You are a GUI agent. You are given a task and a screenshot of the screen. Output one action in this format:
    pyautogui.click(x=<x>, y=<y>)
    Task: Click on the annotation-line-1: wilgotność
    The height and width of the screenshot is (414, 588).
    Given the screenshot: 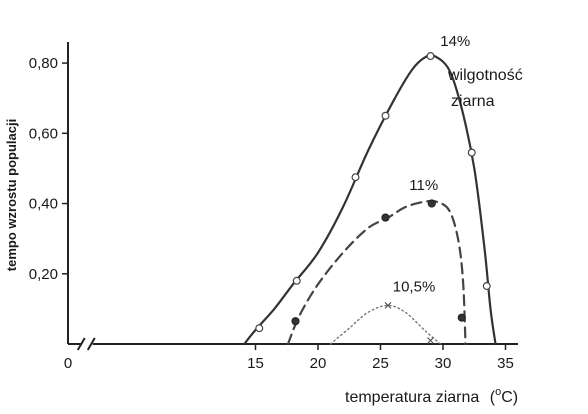 What is the action you would take?
    pyautogui.click(x=485, y=75)
    